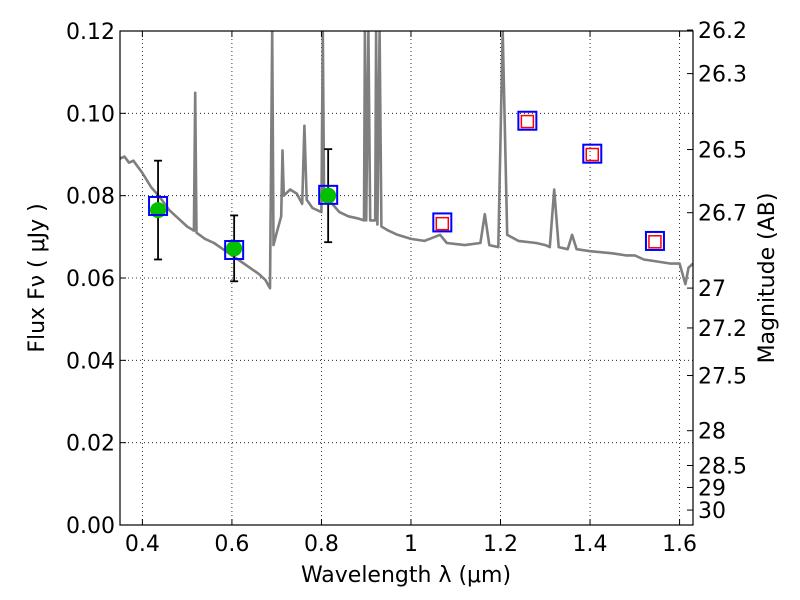 This screenshot has height=600, width=800. What do you see at coordinates (712, 432) in the screenshot?
I see `magnitude-tick-label: 28` at bounding box center [712, 432].